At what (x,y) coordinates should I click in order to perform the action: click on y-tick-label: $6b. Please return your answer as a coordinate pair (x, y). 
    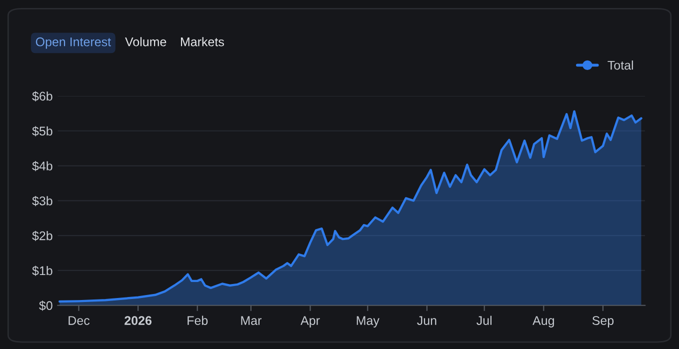
    Looking at the image, I should click on (42, 96).